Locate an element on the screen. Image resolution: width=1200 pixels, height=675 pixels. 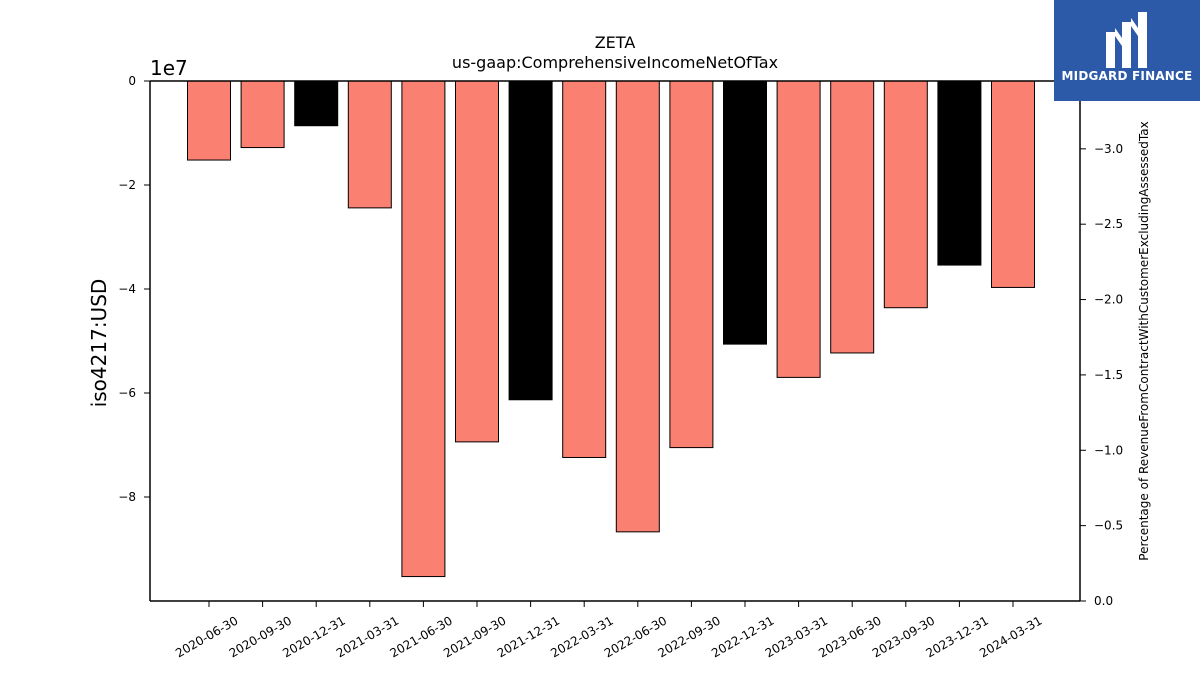
chart-subtitle: us-gaap:ComprehensiveIncomeNetOfTax is located at coordinates (615, 62).